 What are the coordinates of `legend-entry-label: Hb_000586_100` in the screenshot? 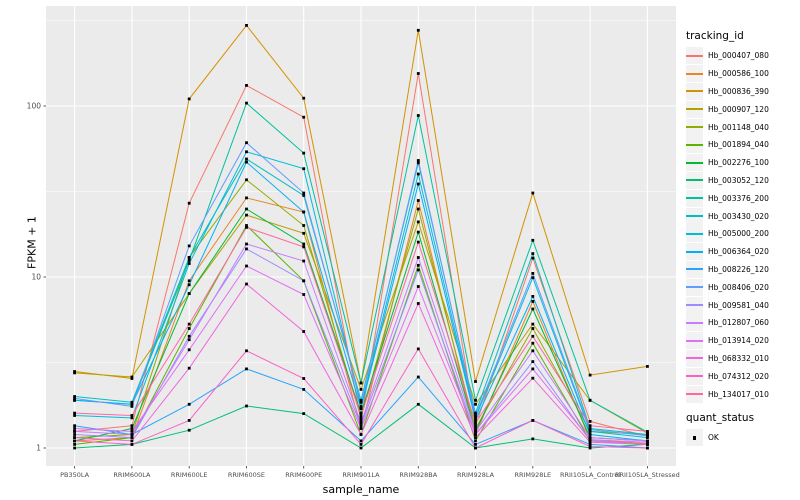 It's located at (738, 74).